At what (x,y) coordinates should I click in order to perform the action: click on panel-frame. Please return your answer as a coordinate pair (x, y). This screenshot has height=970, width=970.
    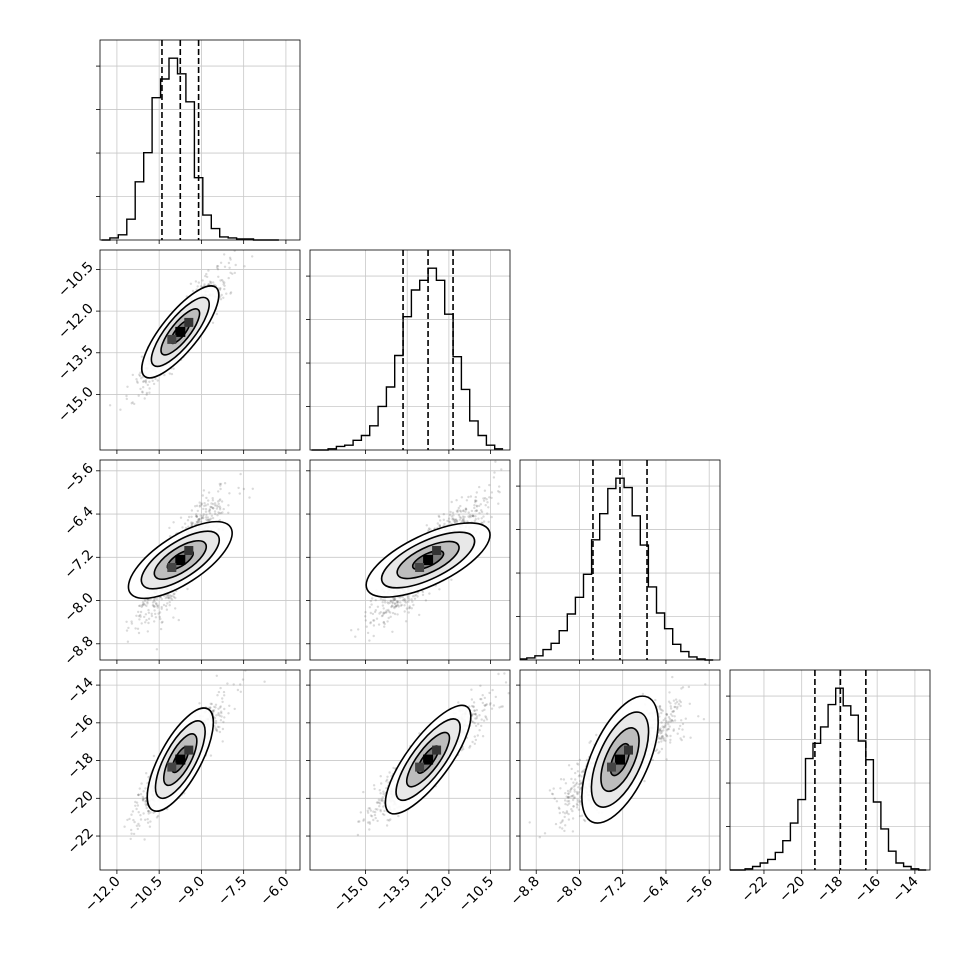
    Looking at the image, I should click on (620, 560).